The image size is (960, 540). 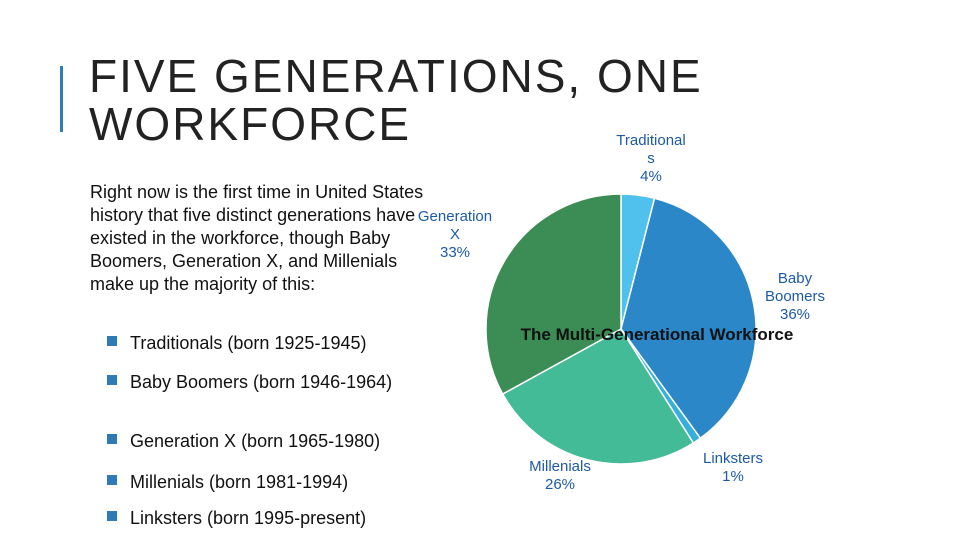 I want to click on slice-label: Traditional s 4%, so click(x=650, y=158).